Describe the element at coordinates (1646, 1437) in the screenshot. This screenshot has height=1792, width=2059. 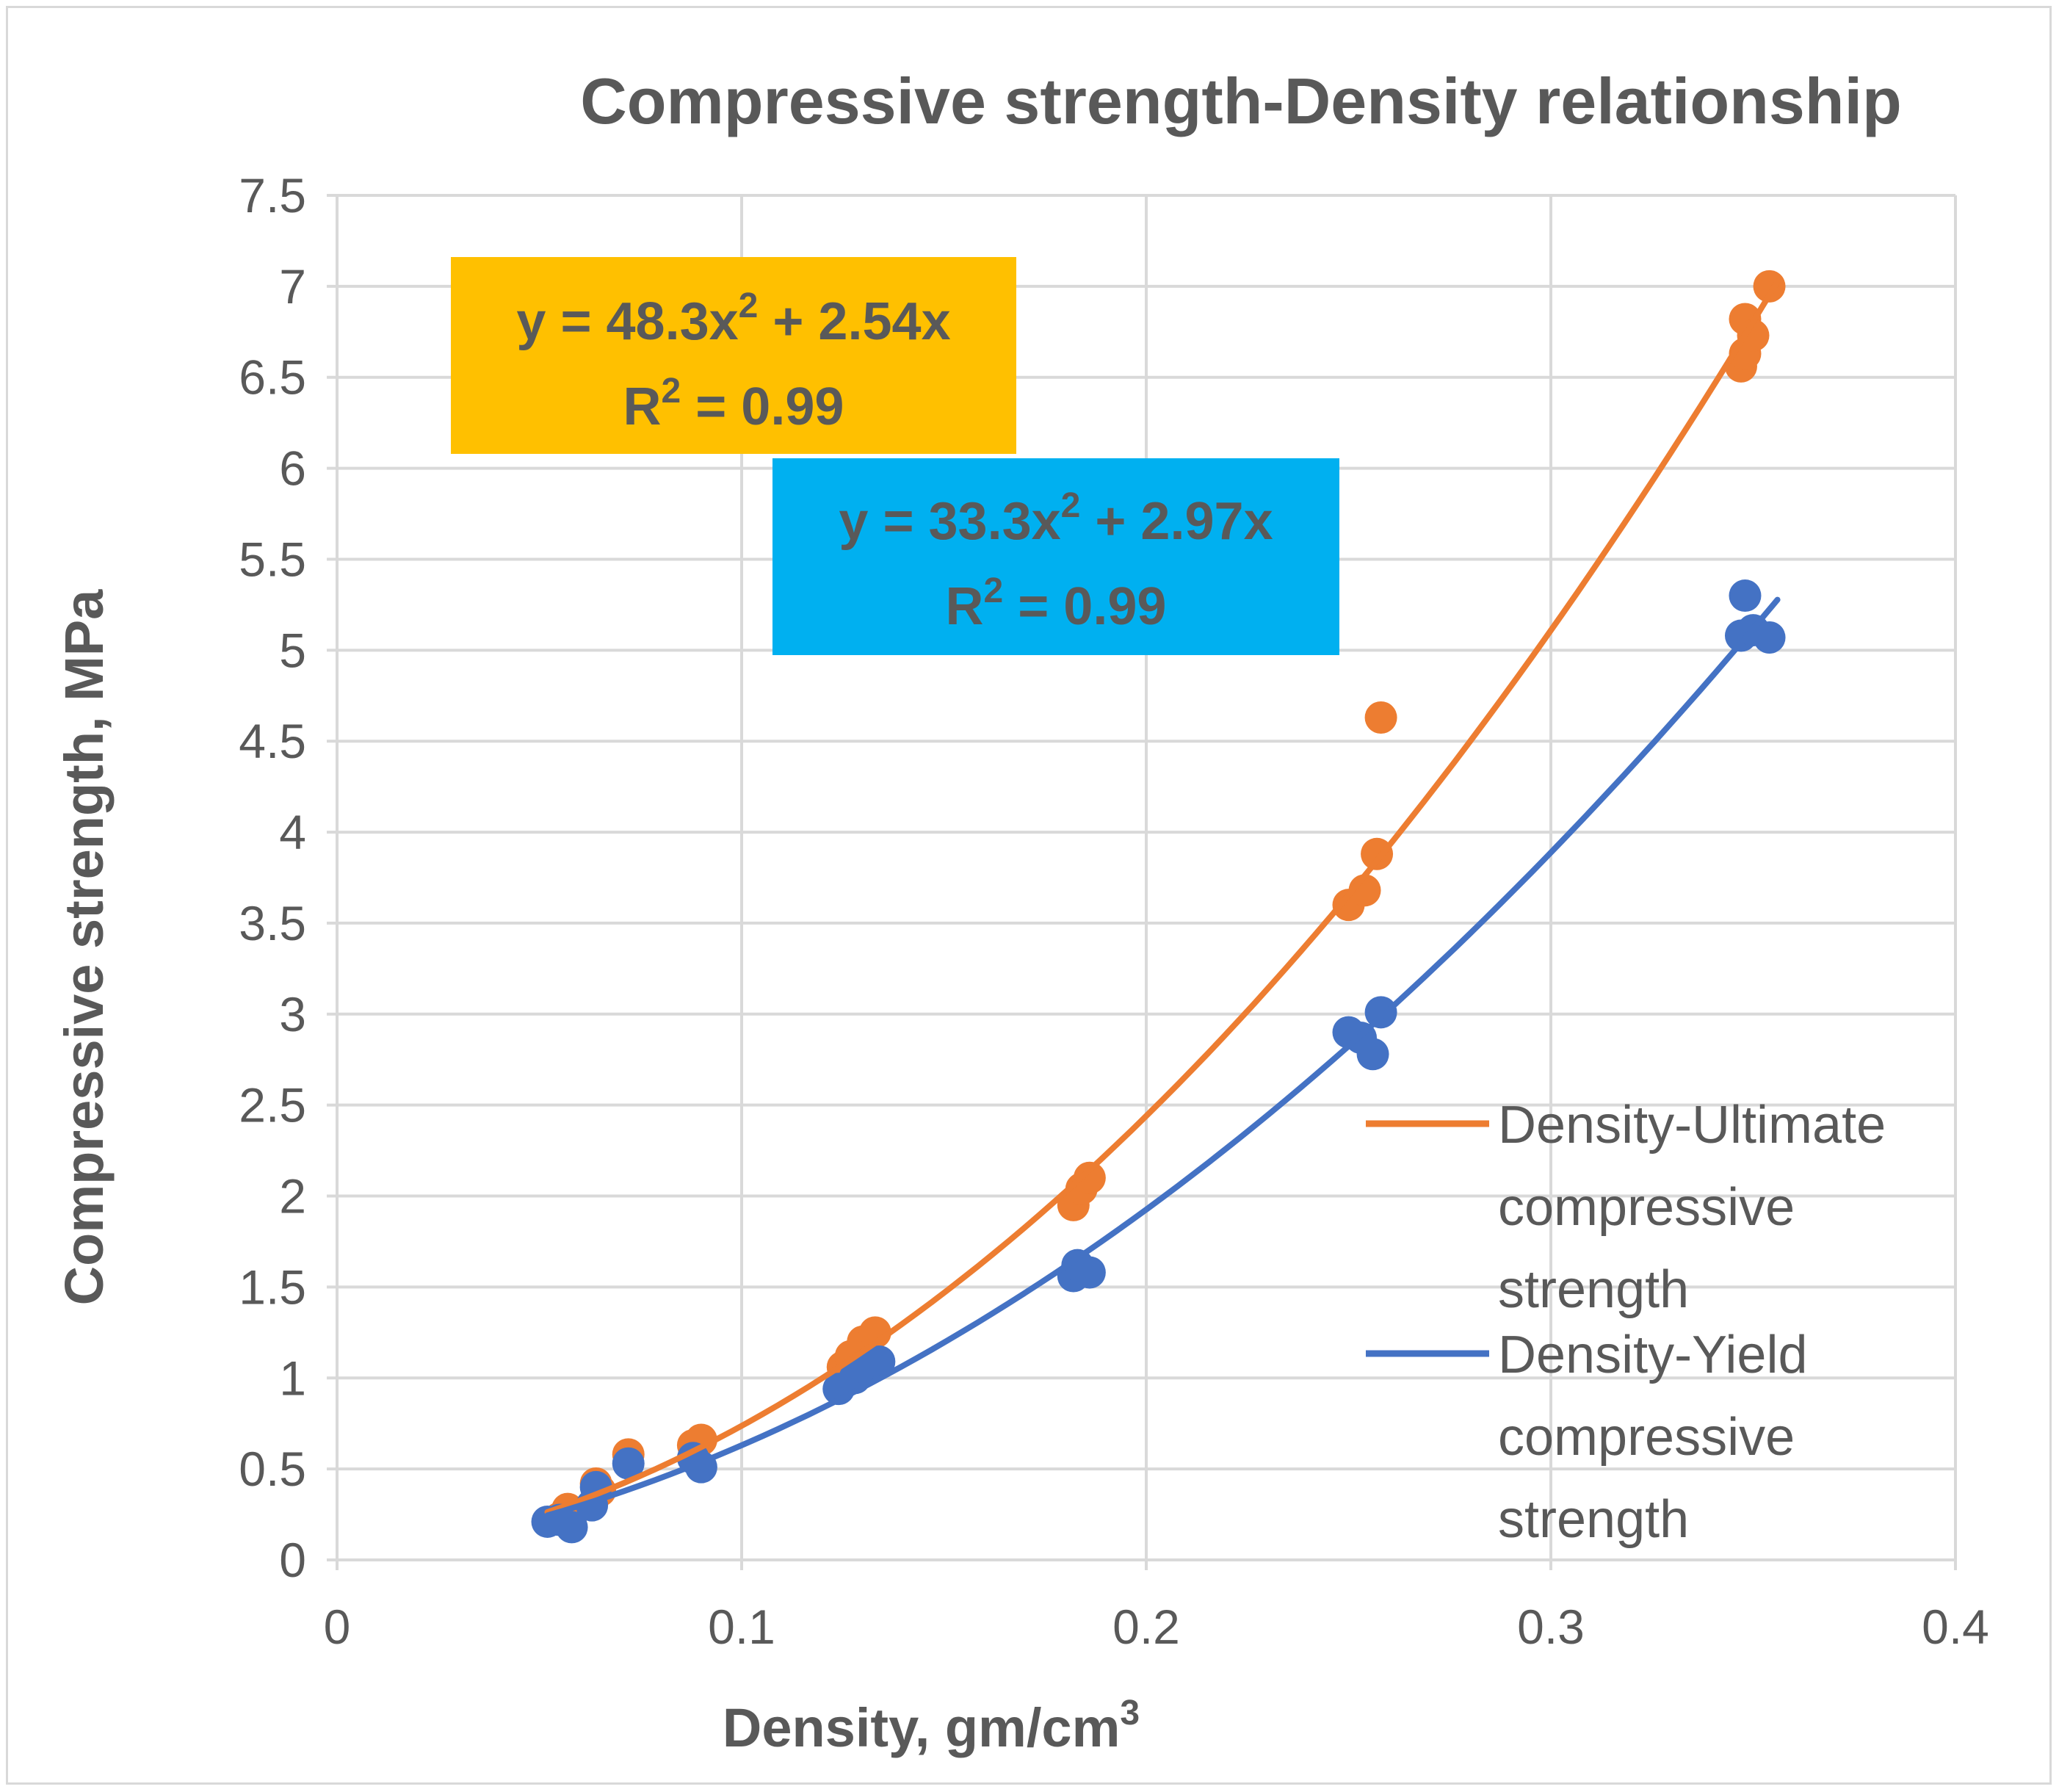
I see `legend-label-yield-line2: compressive` at that location.